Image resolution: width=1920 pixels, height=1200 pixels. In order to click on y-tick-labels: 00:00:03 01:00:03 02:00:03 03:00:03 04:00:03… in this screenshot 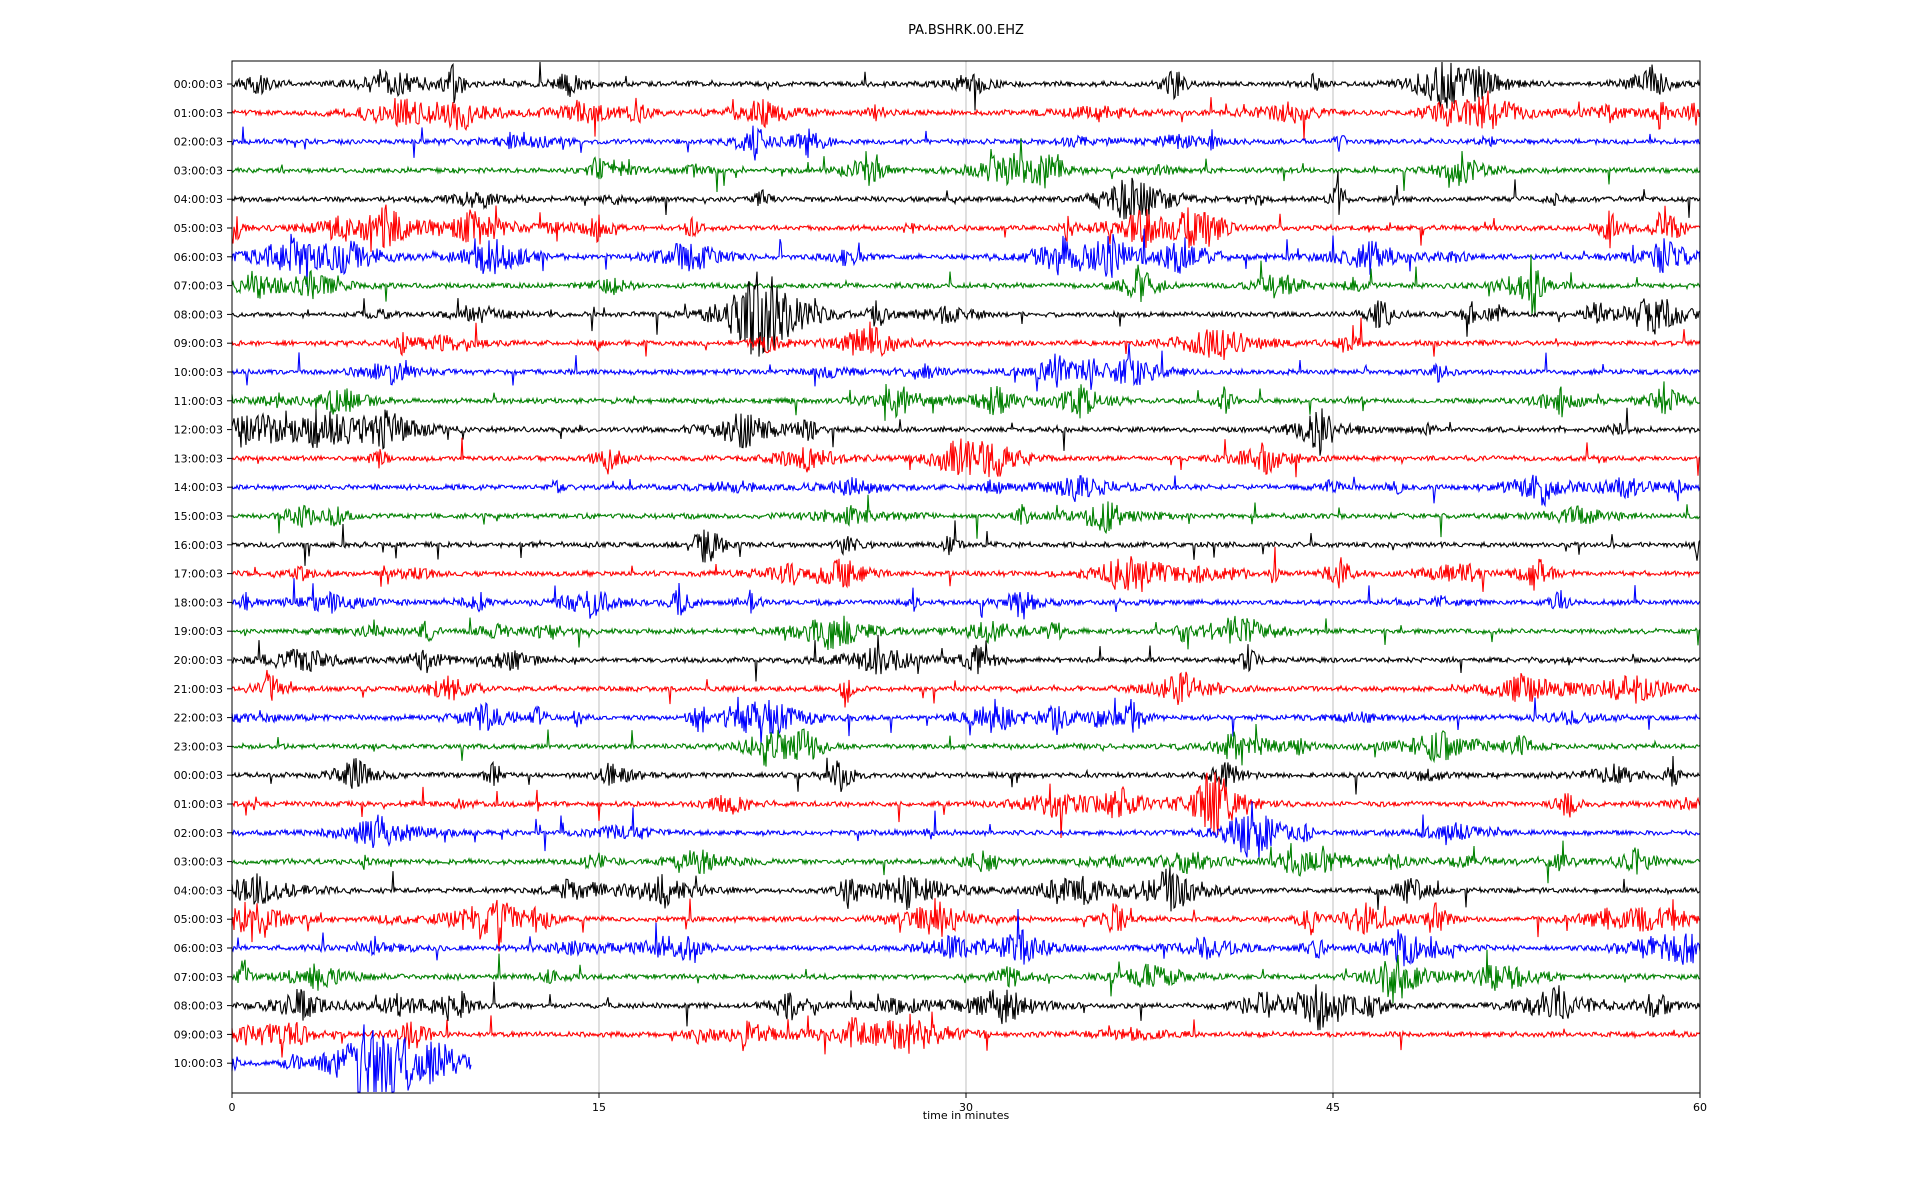, I will do `click(203, 574)`.